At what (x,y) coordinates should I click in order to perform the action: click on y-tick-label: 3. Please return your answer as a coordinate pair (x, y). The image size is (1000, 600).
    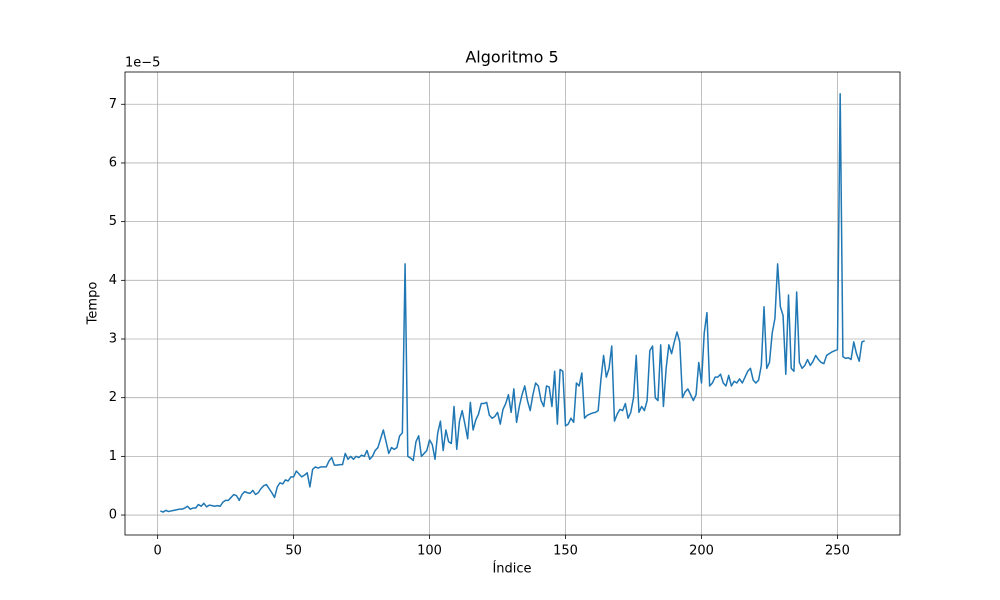
    Looking at the image, I should click on (113, 339).